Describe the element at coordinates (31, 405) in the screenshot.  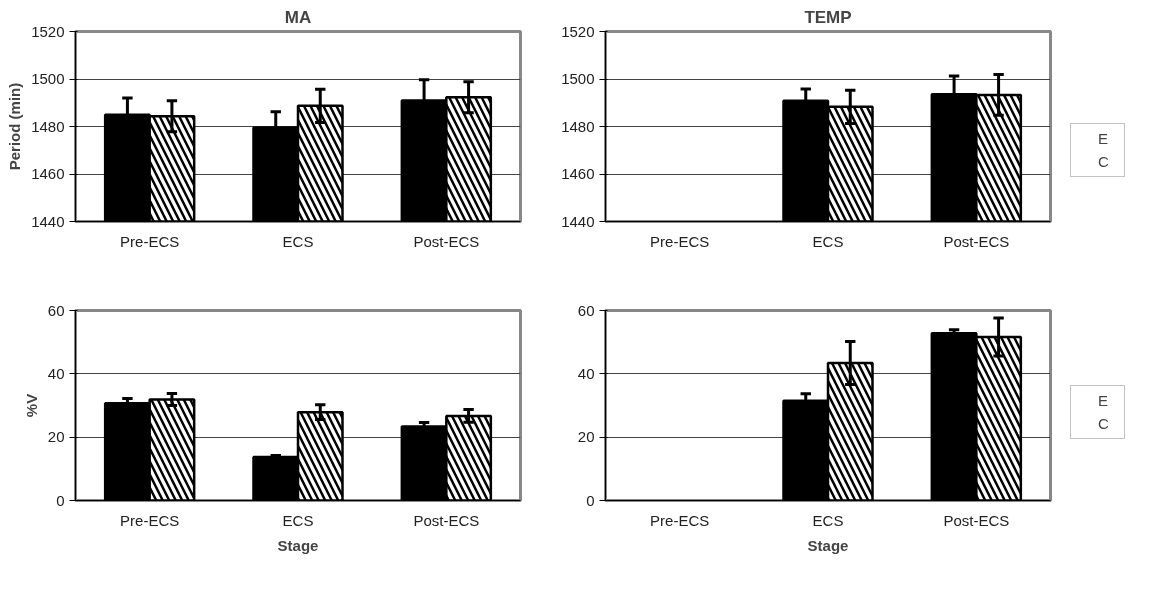
I see `y-axis-title: %V` at that location.